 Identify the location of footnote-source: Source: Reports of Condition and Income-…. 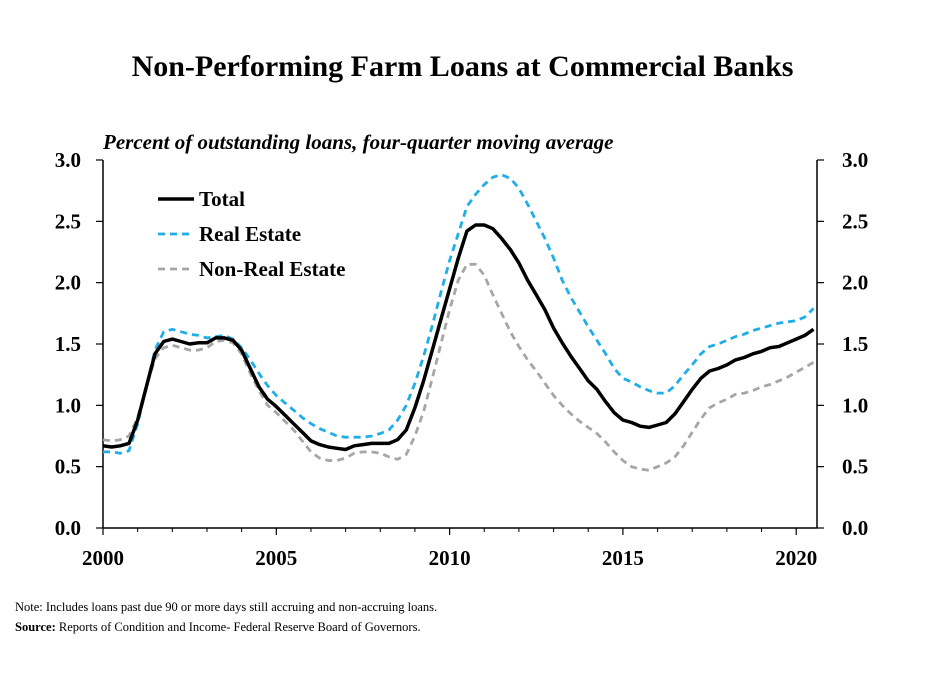
(218, 627).